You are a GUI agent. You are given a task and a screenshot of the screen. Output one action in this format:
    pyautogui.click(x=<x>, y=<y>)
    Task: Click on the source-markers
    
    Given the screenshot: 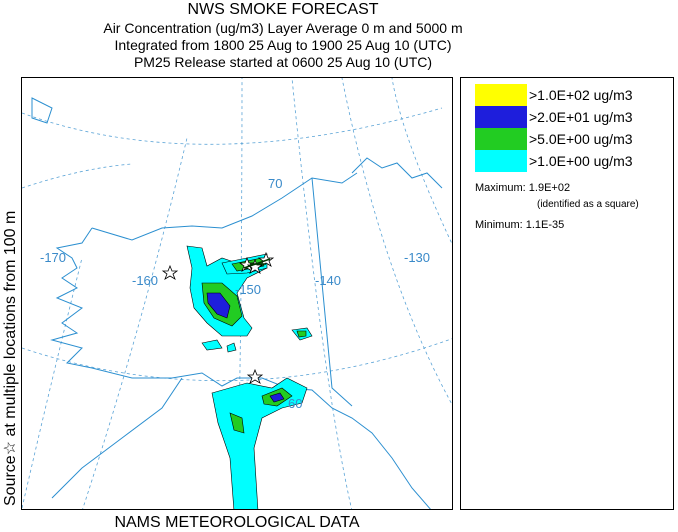 What is the action you would take?
    pyautogui.click(x=218, y=317)
    